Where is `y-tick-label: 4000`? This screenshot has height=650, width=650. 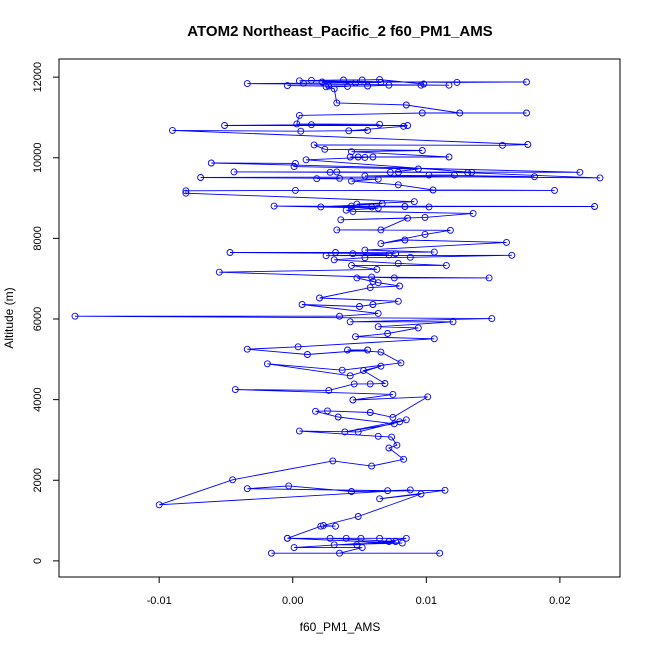
y-tick-label: 4000 is located at coordinates (38, 399).